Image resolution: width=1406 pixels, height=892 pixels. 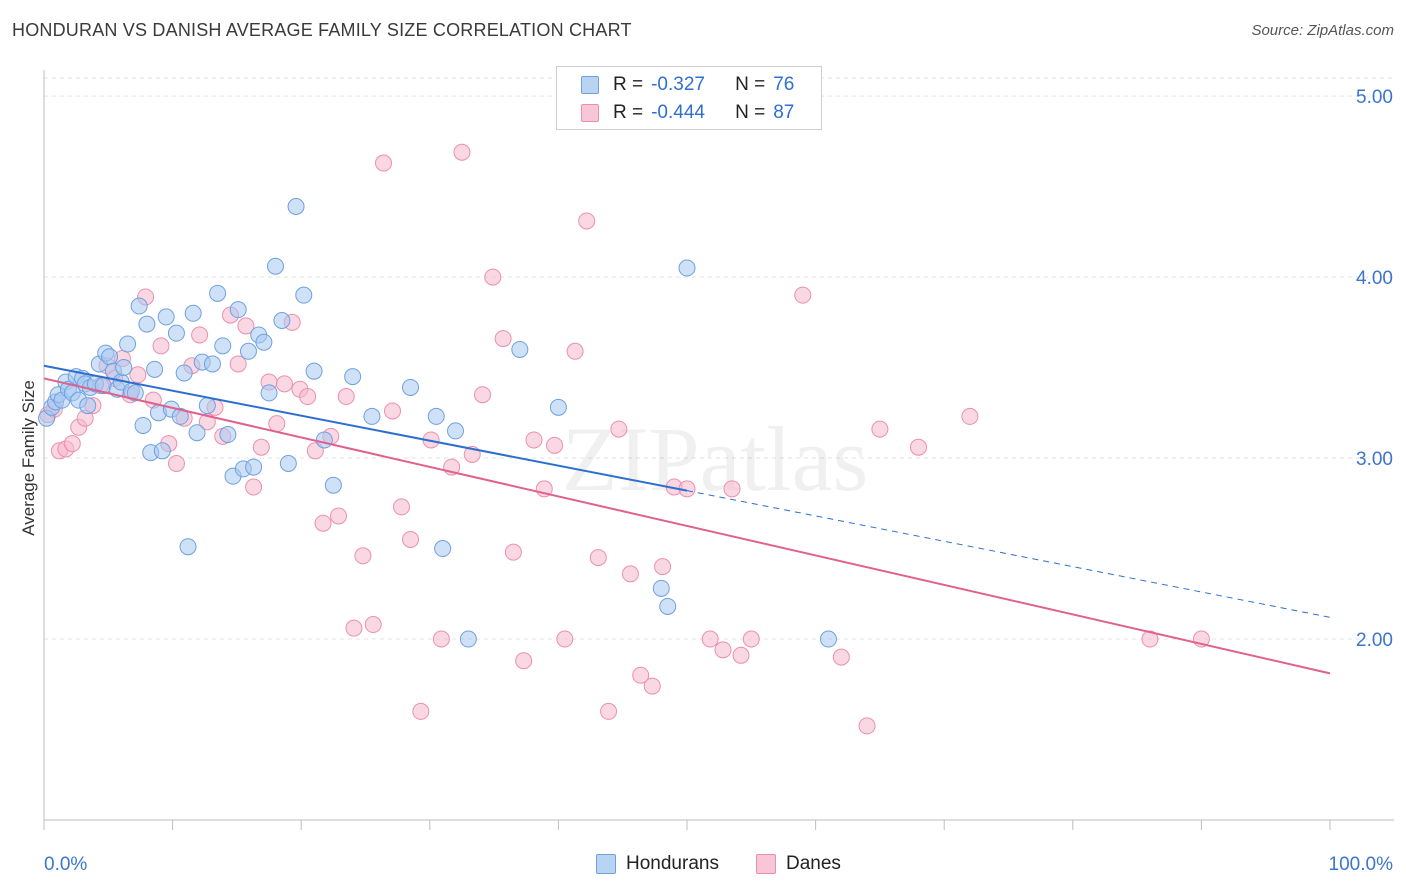 I want to click on hondurans-trend-extension, so click(x=1008, y=554).